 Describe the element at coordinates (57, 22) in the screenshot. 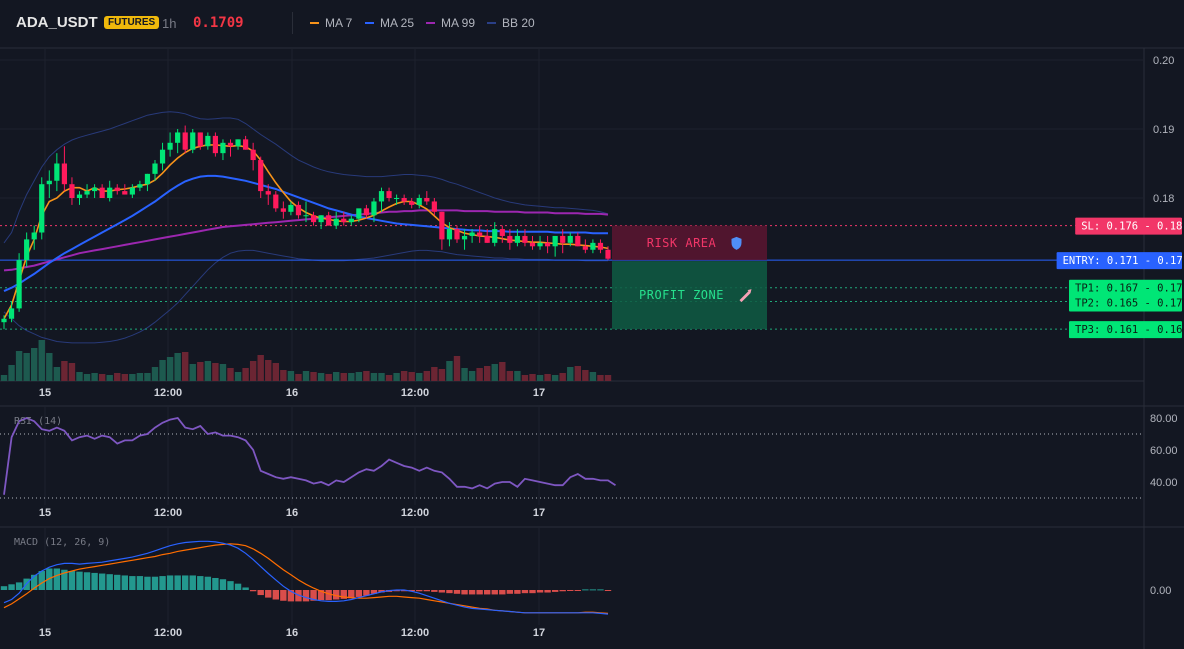

I see `symbol-name: ADA_USDT` at that location.